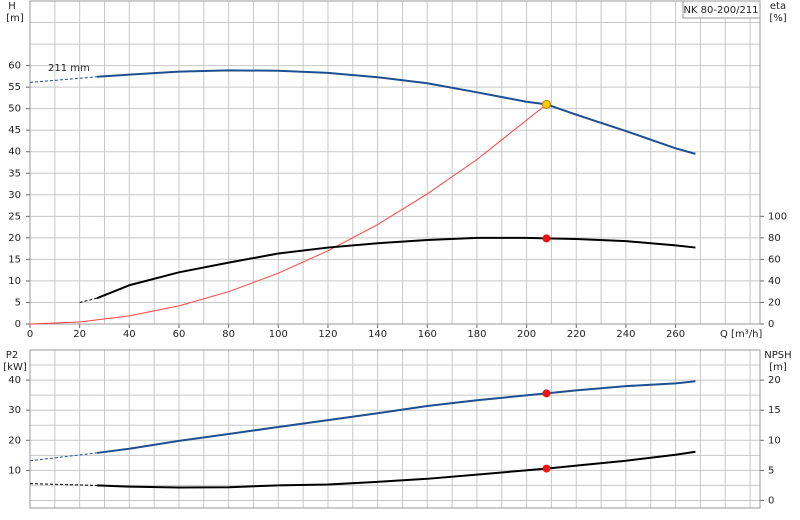 This screenshot has height=520, width=800. I want to click on y-tick-label: 45, so click(14, 130).